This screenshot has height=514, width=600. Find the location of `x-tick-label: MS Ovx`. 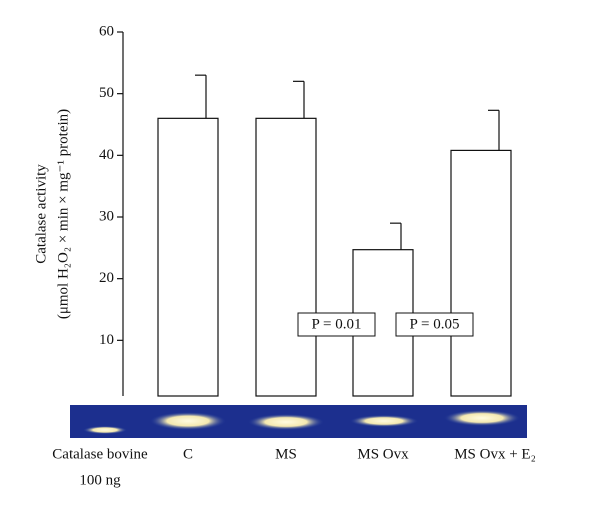

x-tick-label: MS Ovx is located at coordinates (383, 454).